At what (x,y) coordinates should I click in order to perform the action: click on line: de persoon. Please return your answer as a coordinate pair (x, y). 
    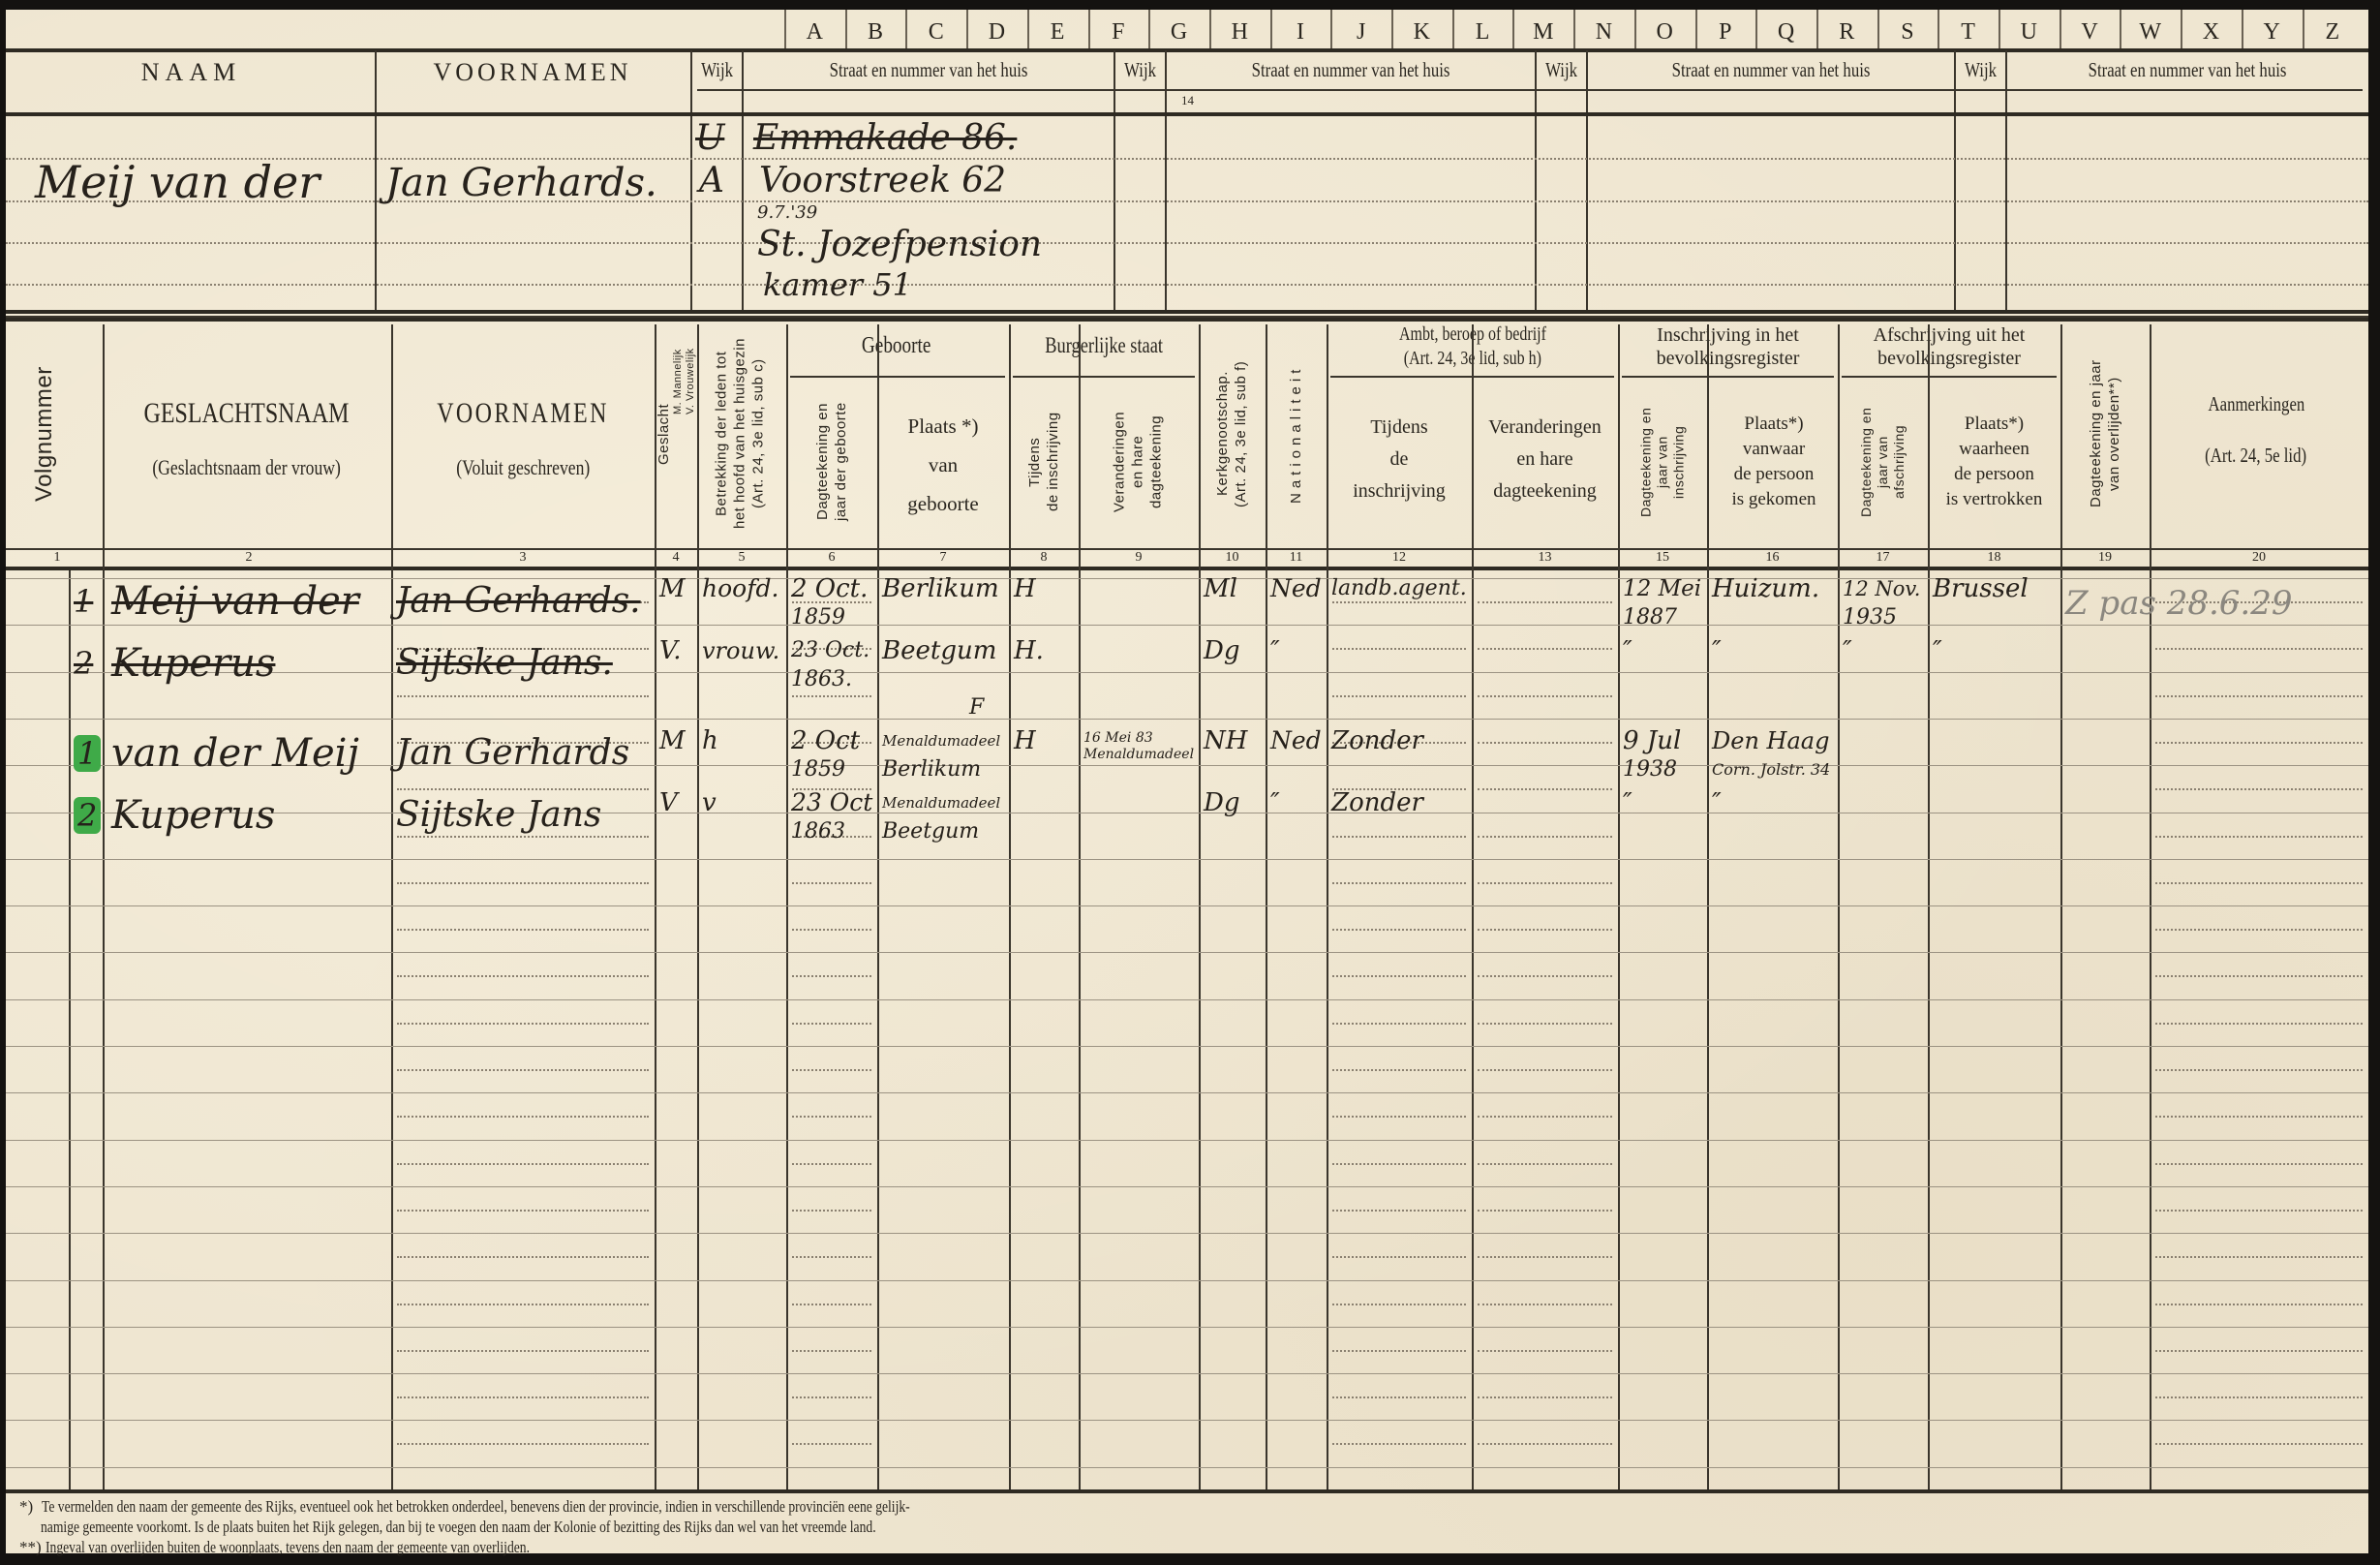
    Looking at the image, I should click on (1994, 474).